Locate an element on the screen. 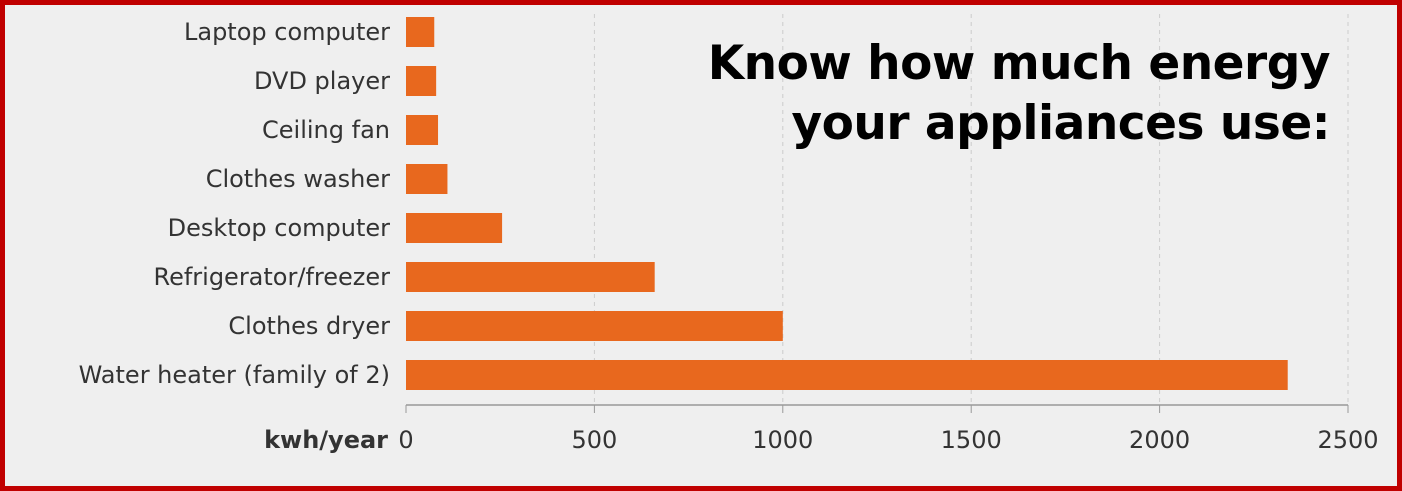  category-label: Water heater (family of 2) is located at coordinates (234, 375).